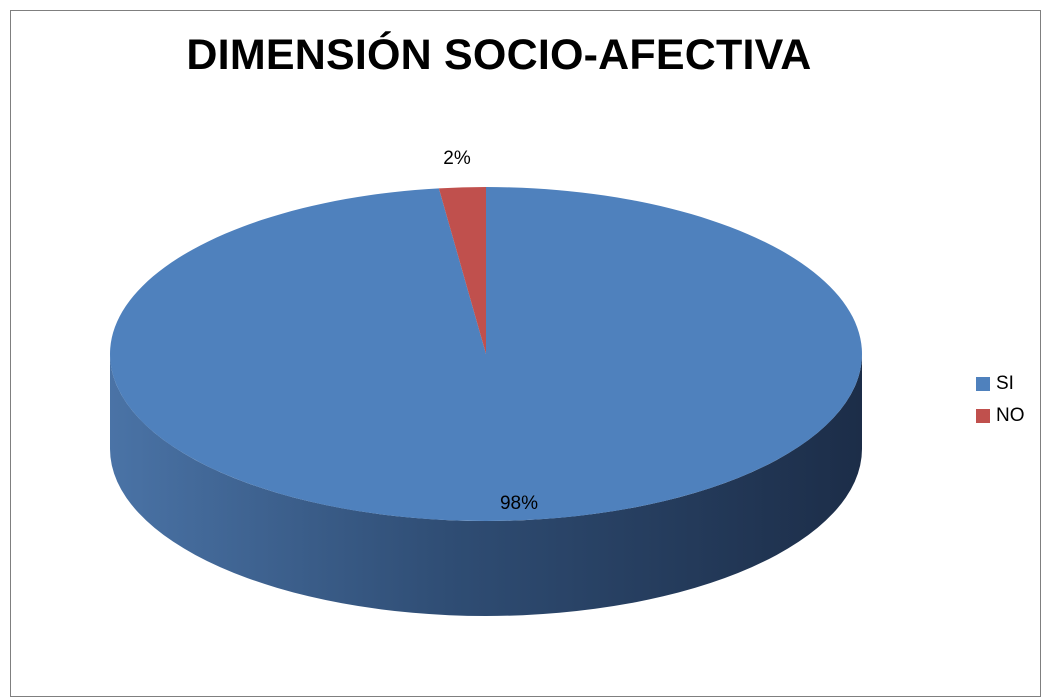  I want to click on legend-item-si: SI, so click(1000, 384).